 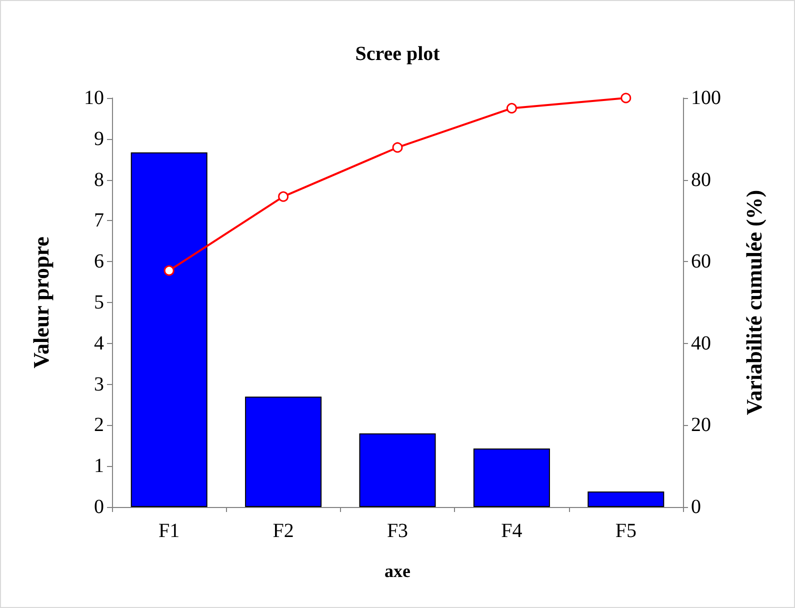 What do you see at coordinates (169, 531) in the screenshot?
I see `x-tick-label: F1` at bounding box center [169, 531].